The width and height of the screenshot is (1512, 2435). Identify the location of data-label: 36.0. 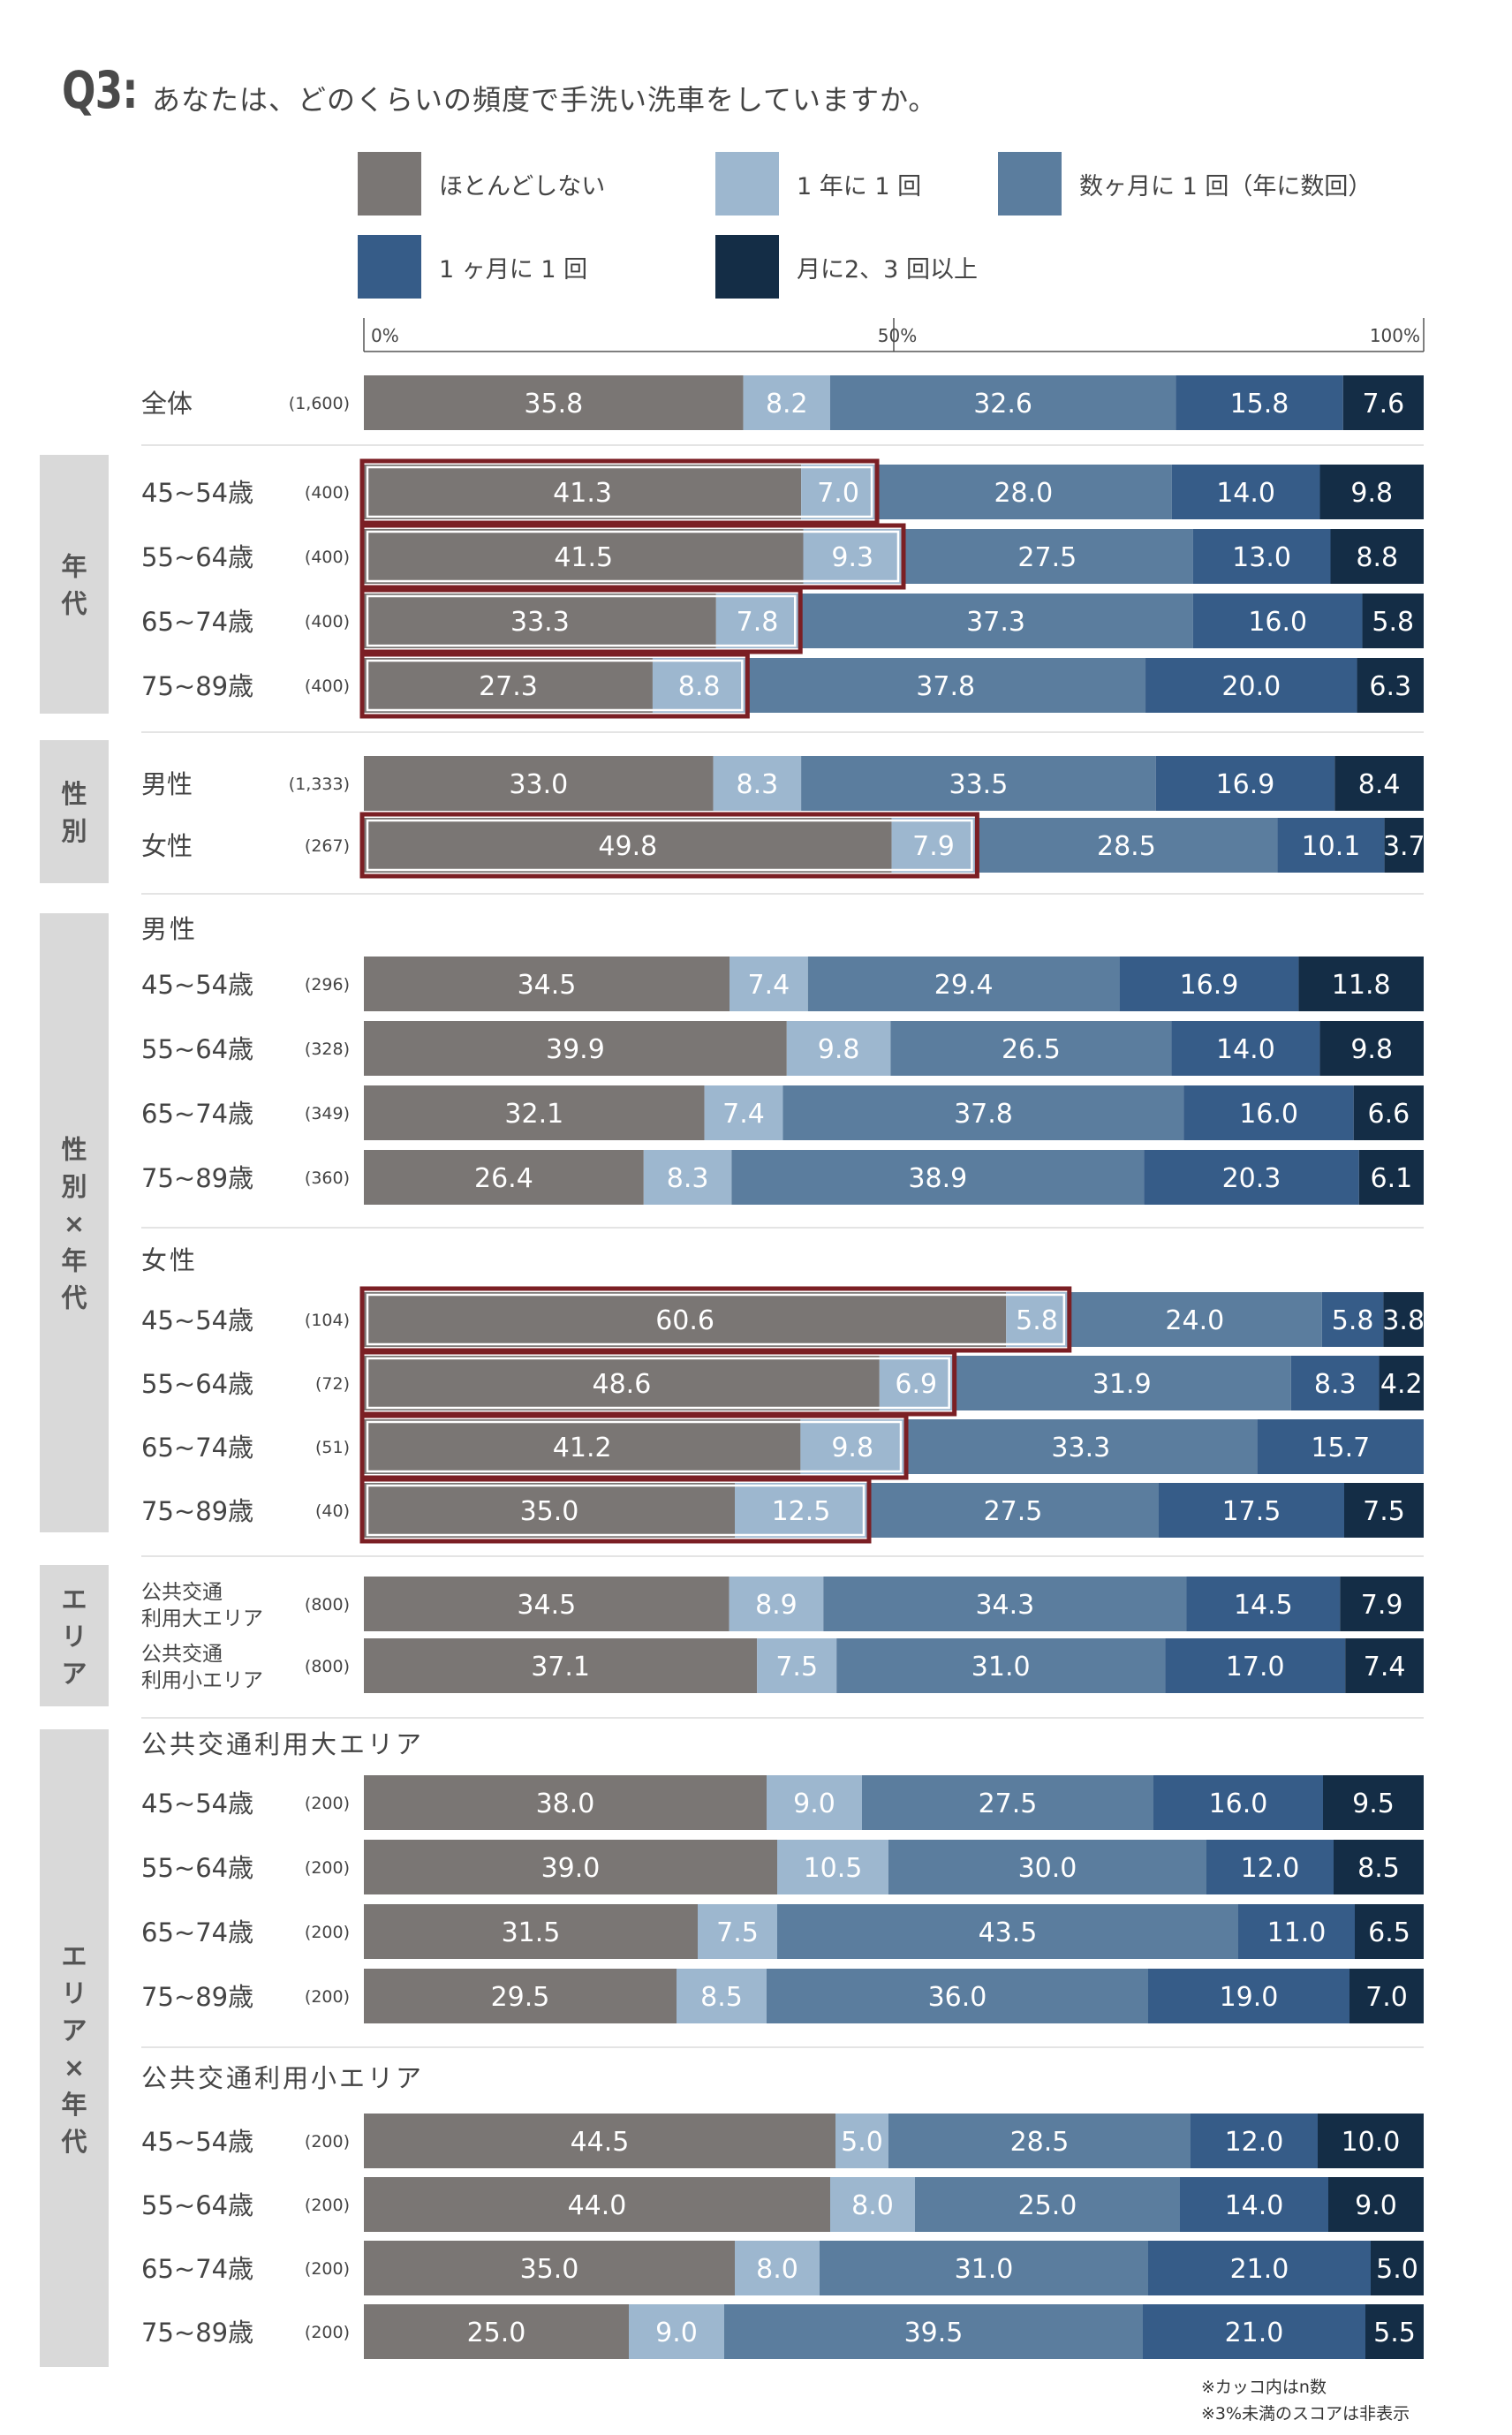
(958, 1997).